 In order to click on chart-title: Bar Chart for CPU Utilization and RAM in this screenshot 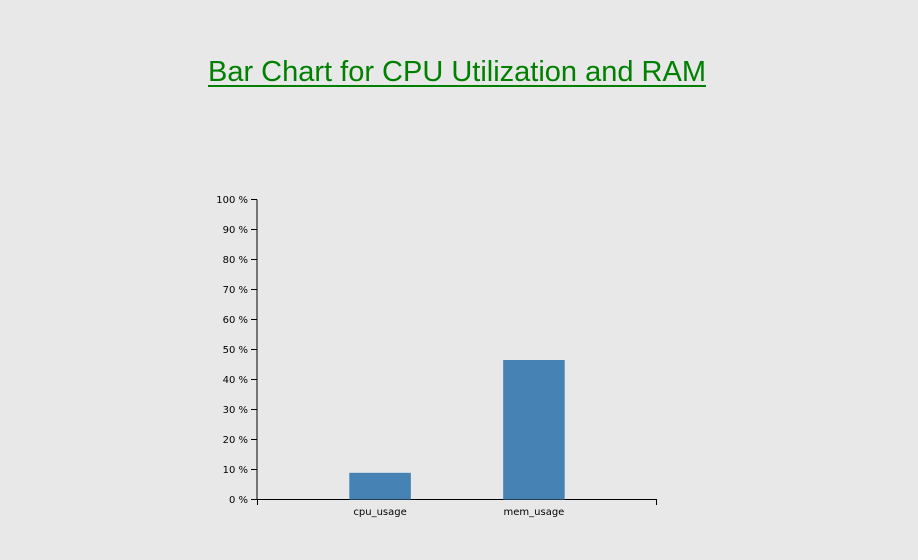, I will do `click(457, 72)`.